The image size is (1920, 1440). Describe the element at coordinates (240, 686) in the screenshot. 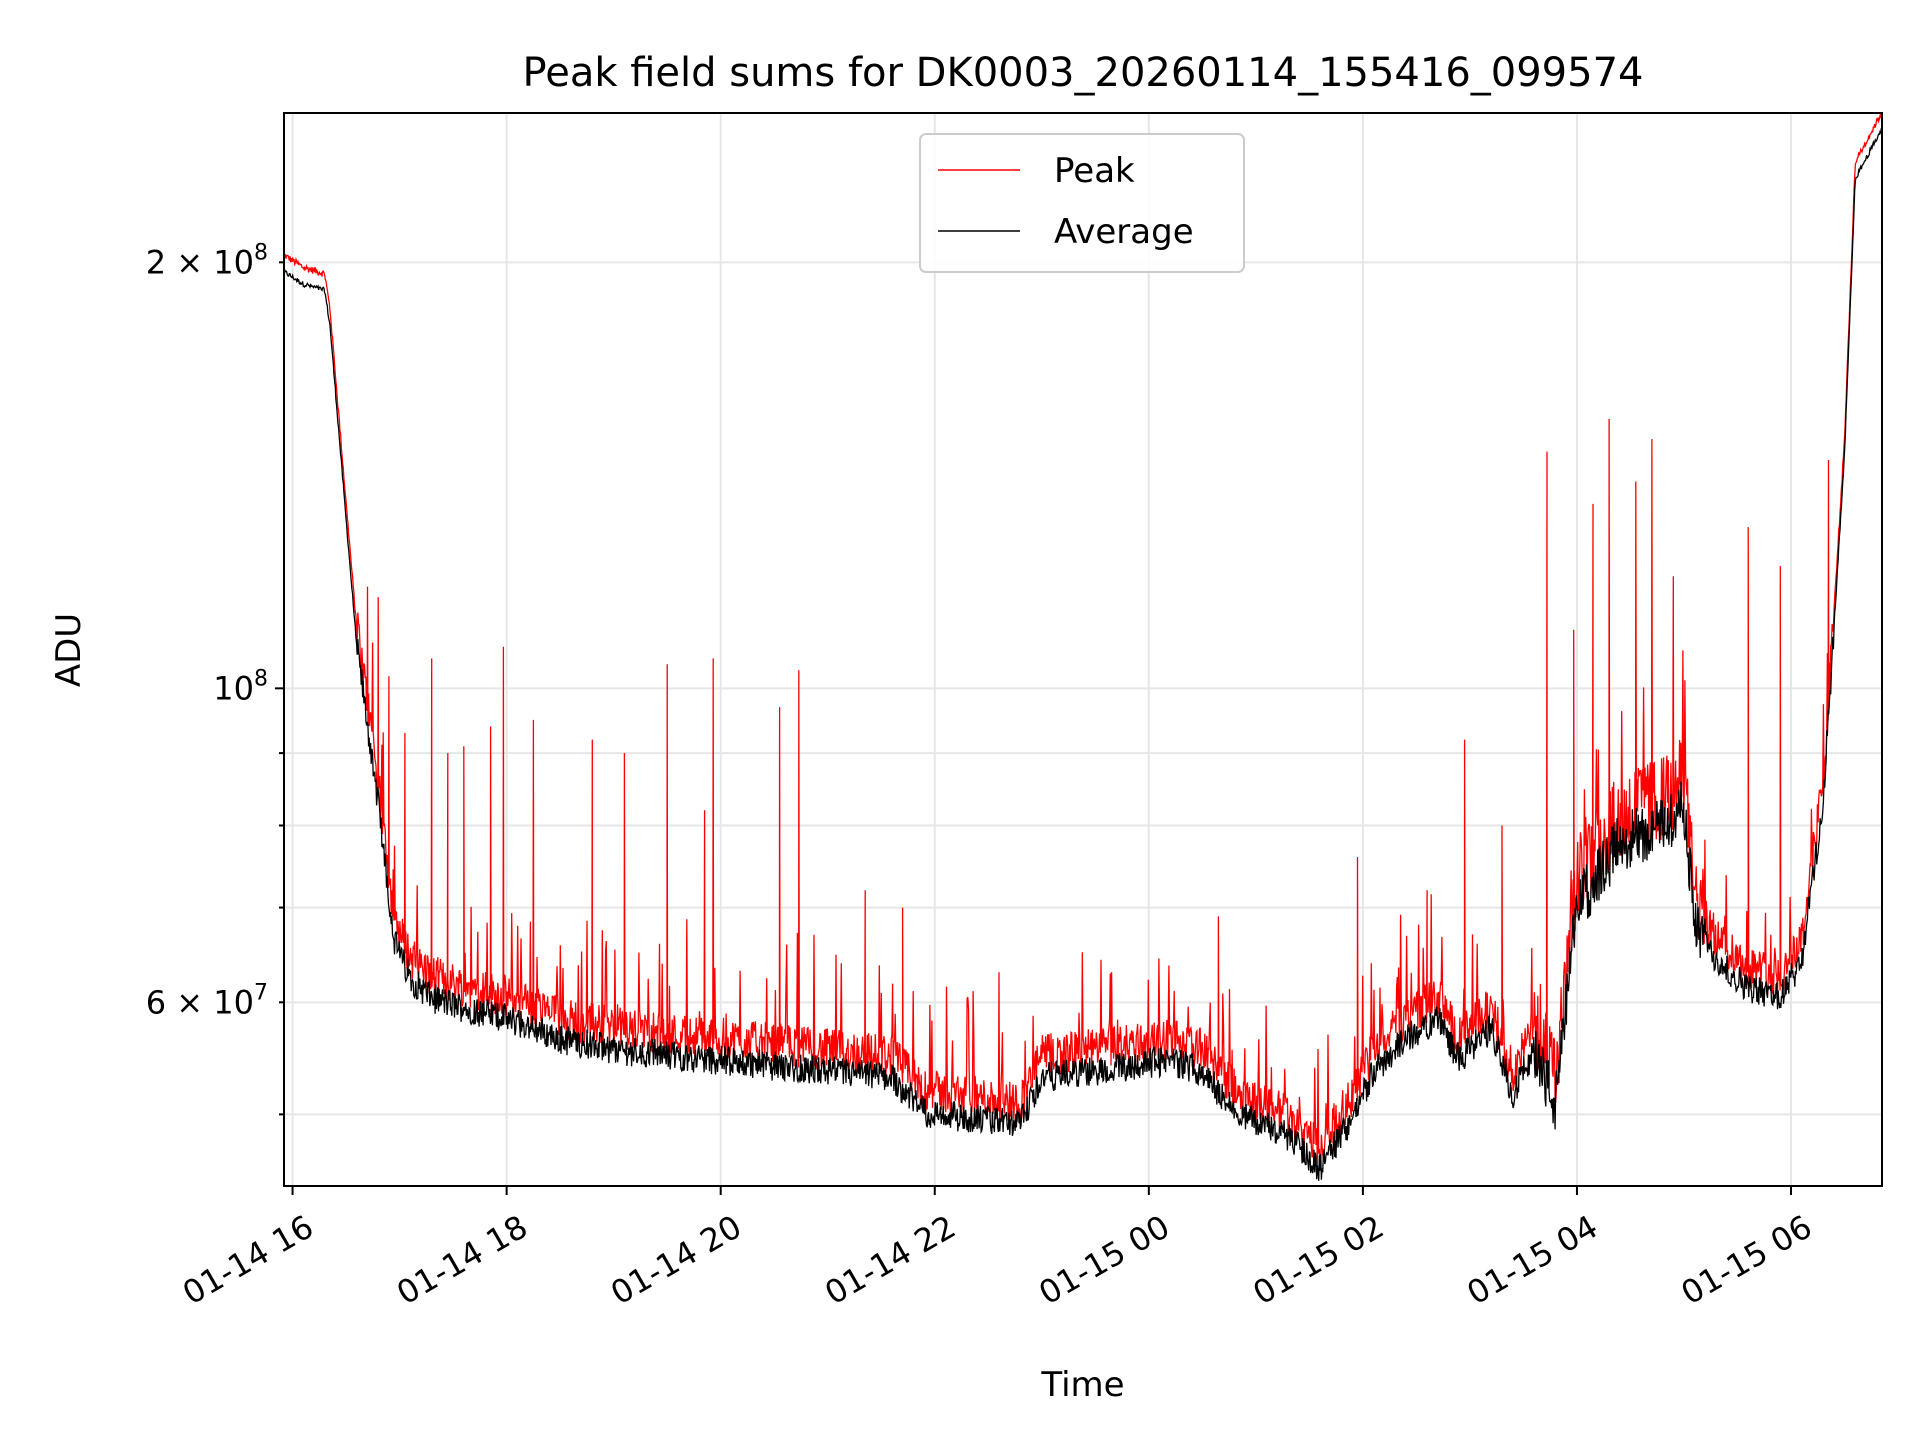

I see `y-tick-label: 108` at that location.